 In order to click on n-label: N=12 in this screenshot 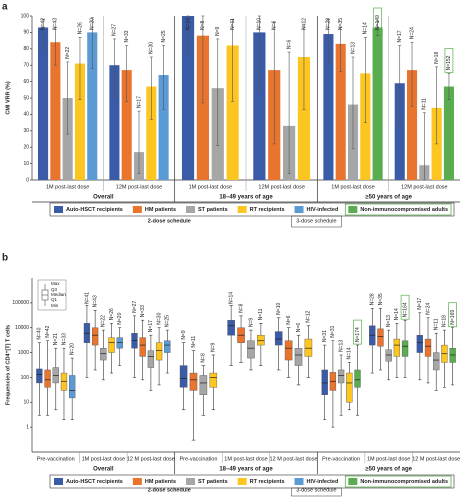, I will do `click(309, 316)`.